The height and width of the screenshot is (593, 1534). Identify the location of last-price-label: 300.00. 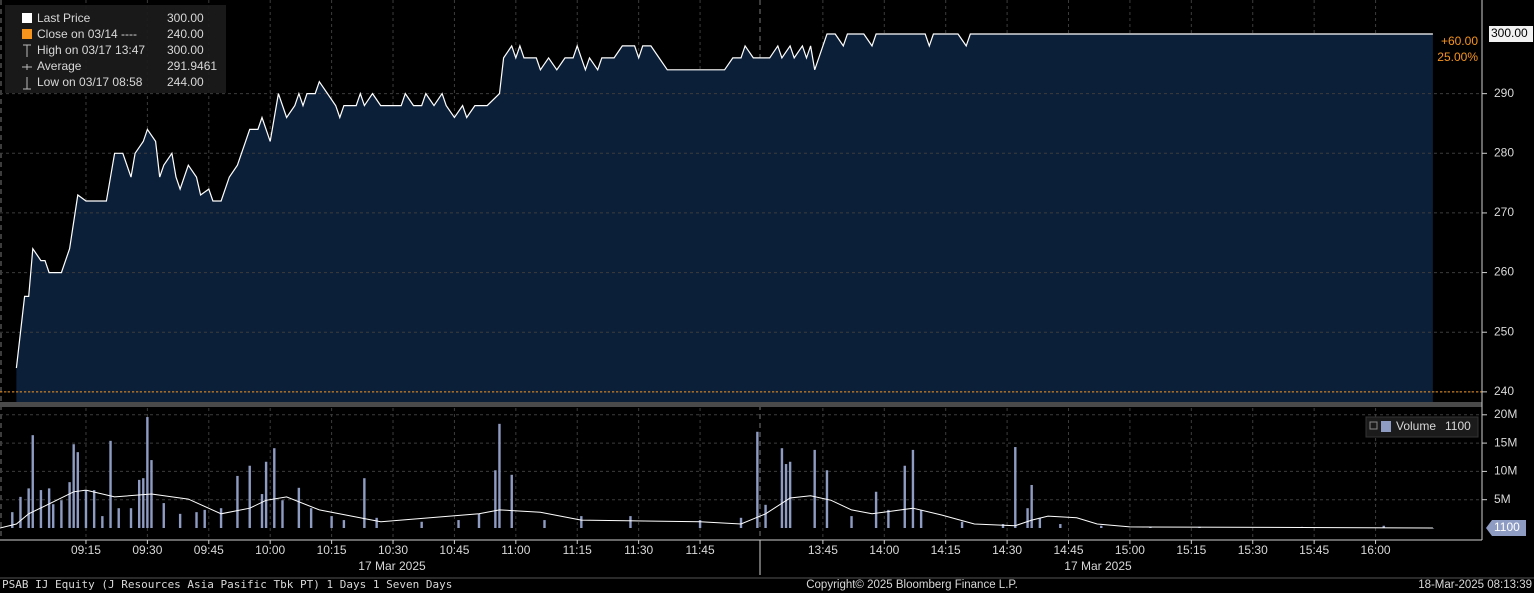
(1509, 33).